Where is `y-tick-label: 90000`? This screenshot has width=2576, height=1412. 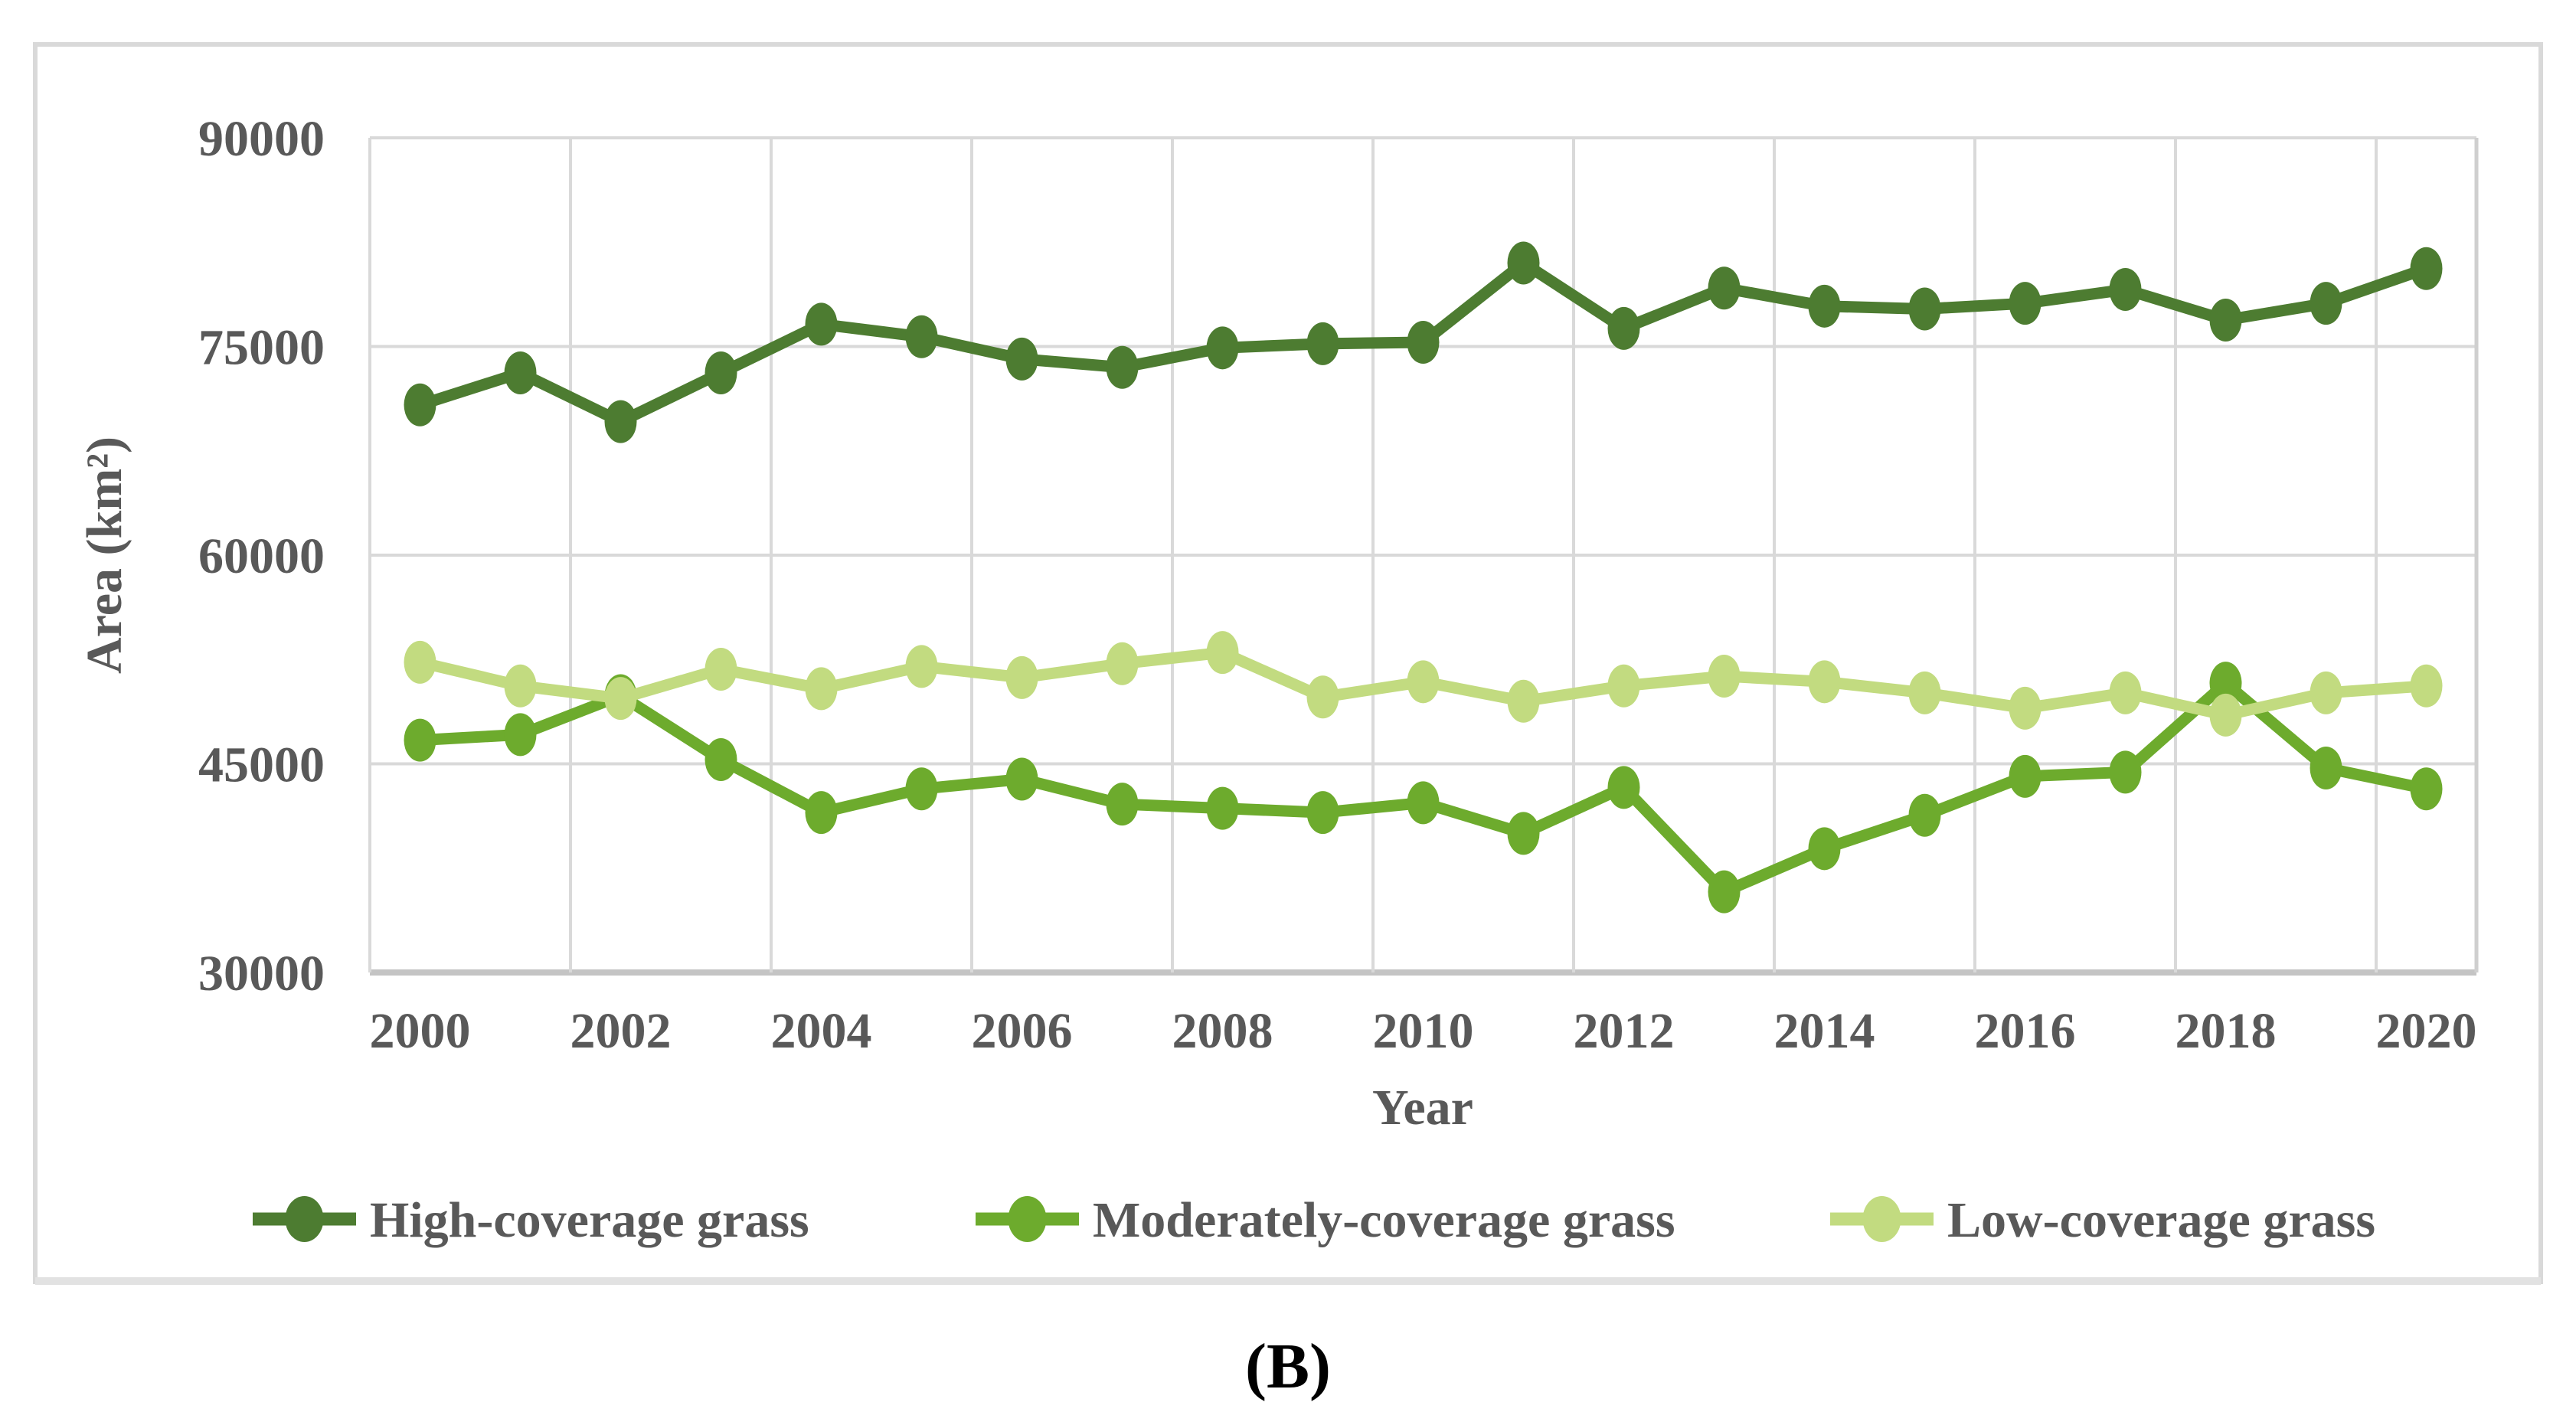 y-tick-label: 90000 is located at coordinates (261, 139).